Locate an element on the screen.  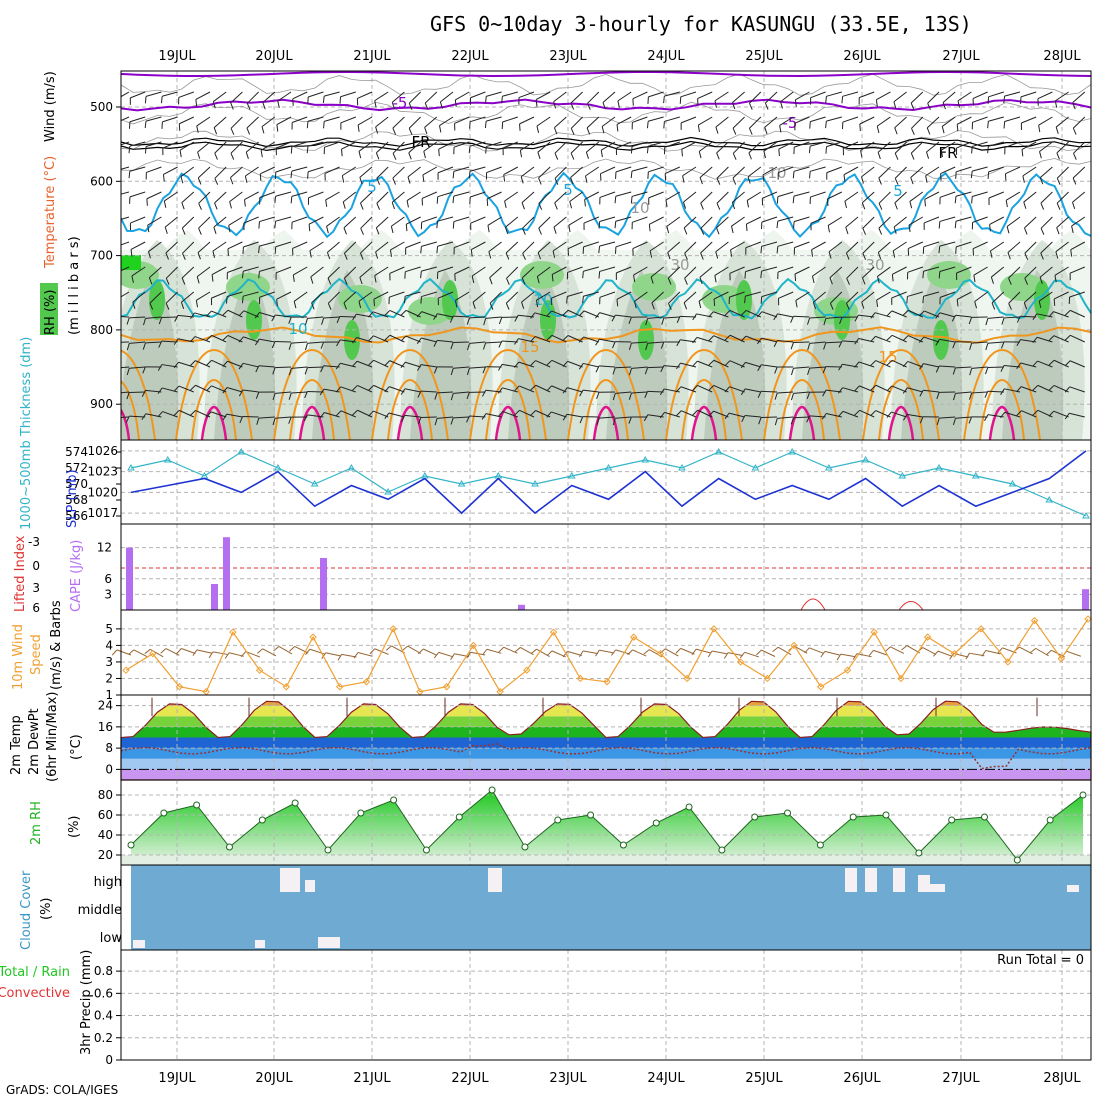
cloud-level-label: middle is located at coordinates (100, 910).